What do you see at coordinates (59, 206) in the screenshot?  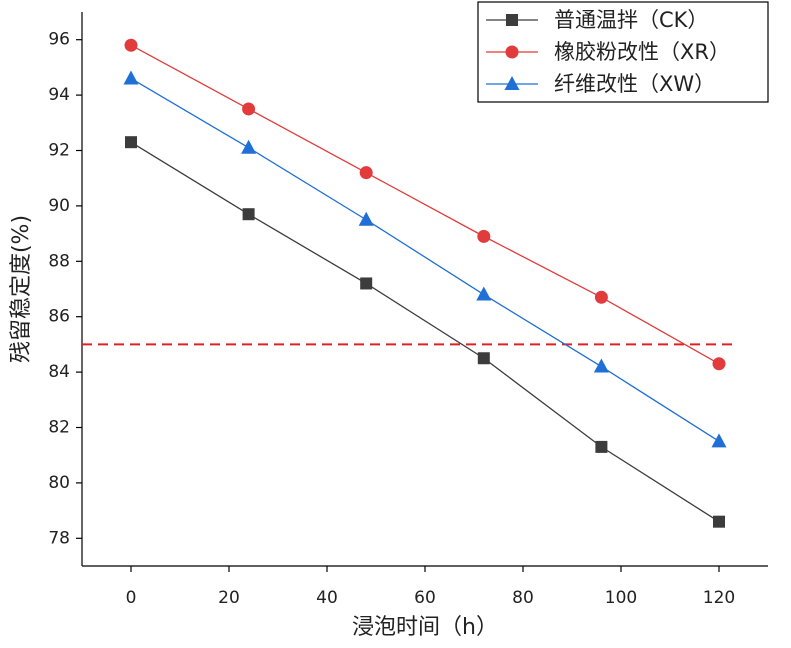 I see `y-tick-label: 90` at bounding box center [59, 206].